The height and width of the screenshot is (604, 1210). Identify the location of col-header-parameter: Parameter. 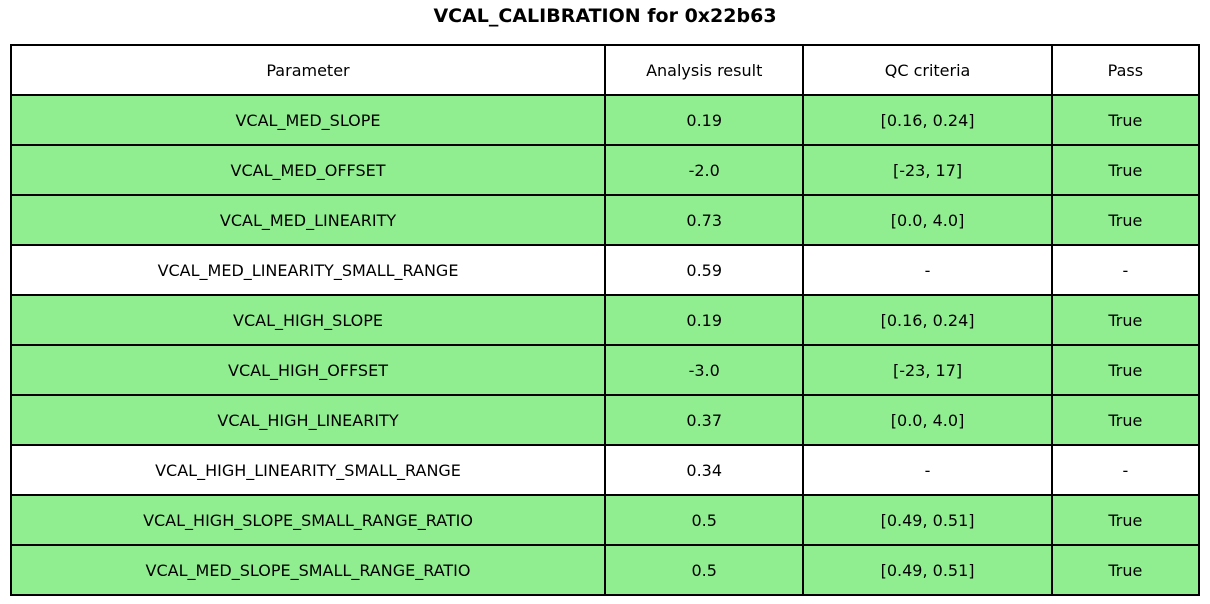
(308, 70).